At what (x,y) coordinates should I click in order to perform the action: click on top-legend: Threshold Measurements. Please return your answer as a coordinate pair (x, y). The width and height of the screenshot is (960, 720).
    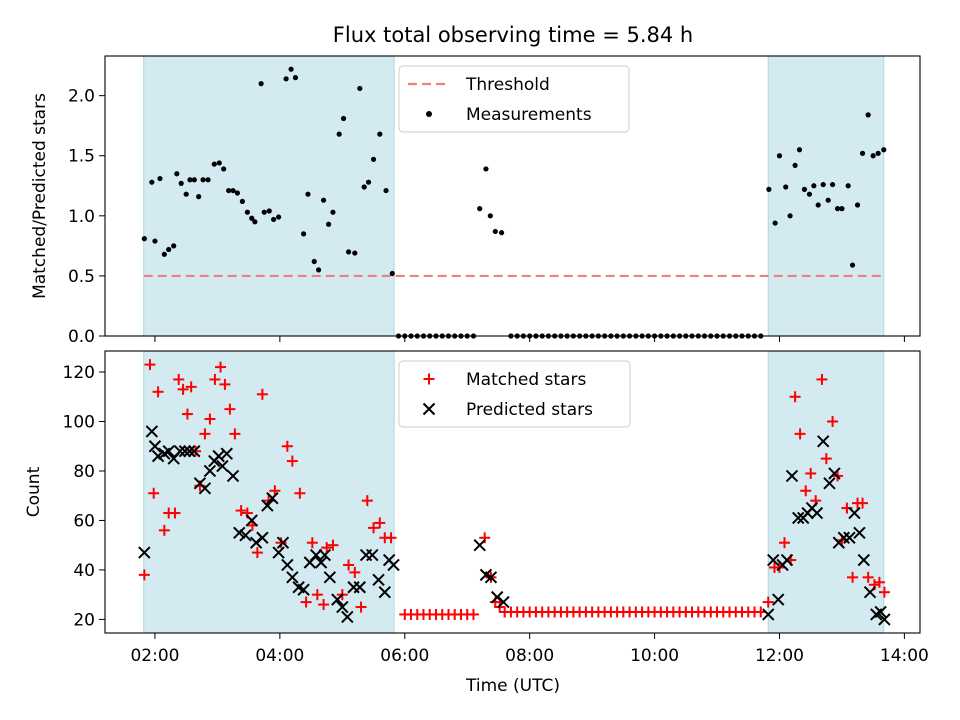
    Looking at the image, I should click on (514, 99).